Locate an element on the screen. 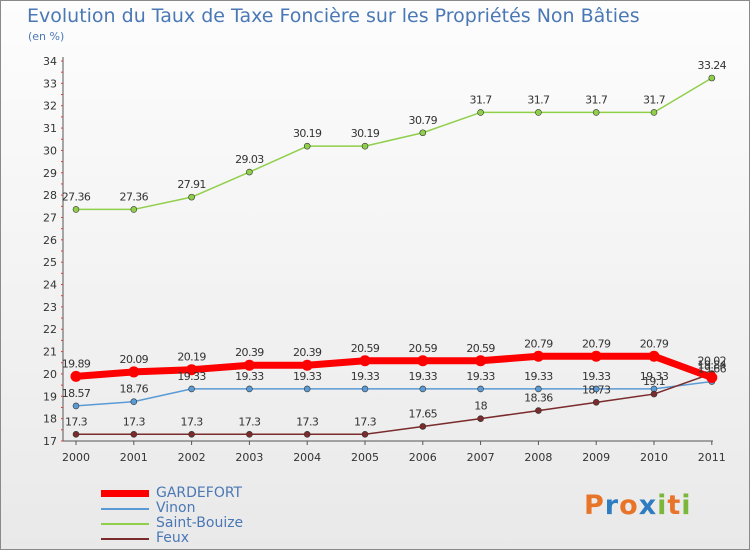 The image size is (750, 550). data-label-gardefort: 20.19 is located at coordinates (191, 357).